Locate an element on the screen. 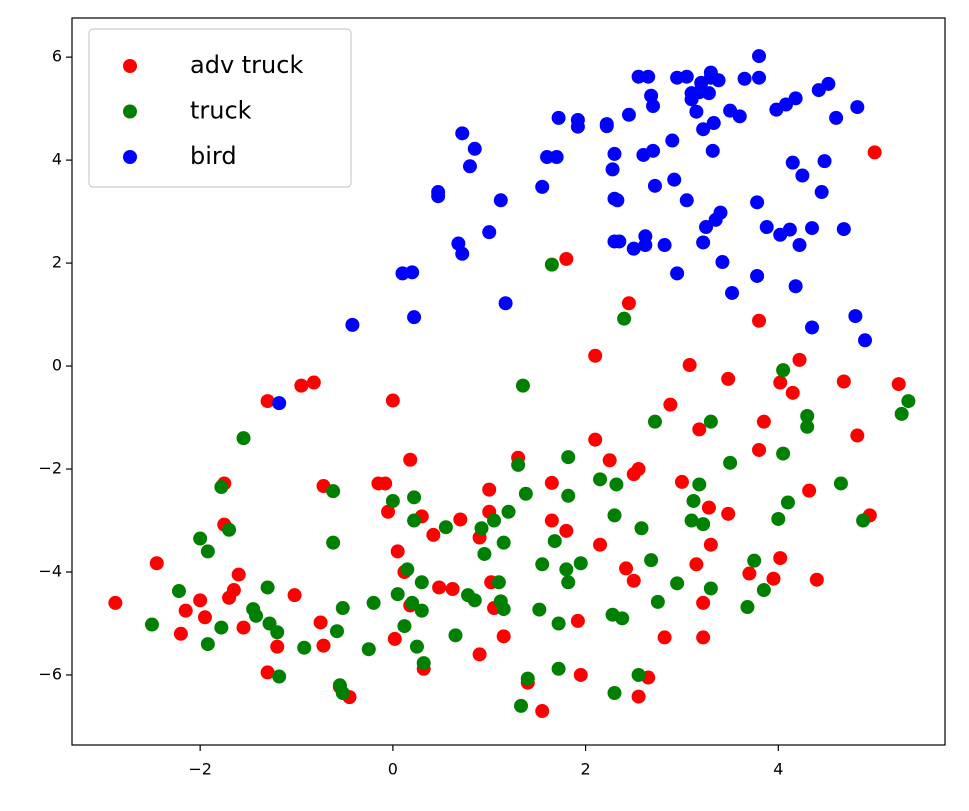 The height and width of the screenshot is (811, 969). y-tick-label: 6 is located at coordinates (57, 56).